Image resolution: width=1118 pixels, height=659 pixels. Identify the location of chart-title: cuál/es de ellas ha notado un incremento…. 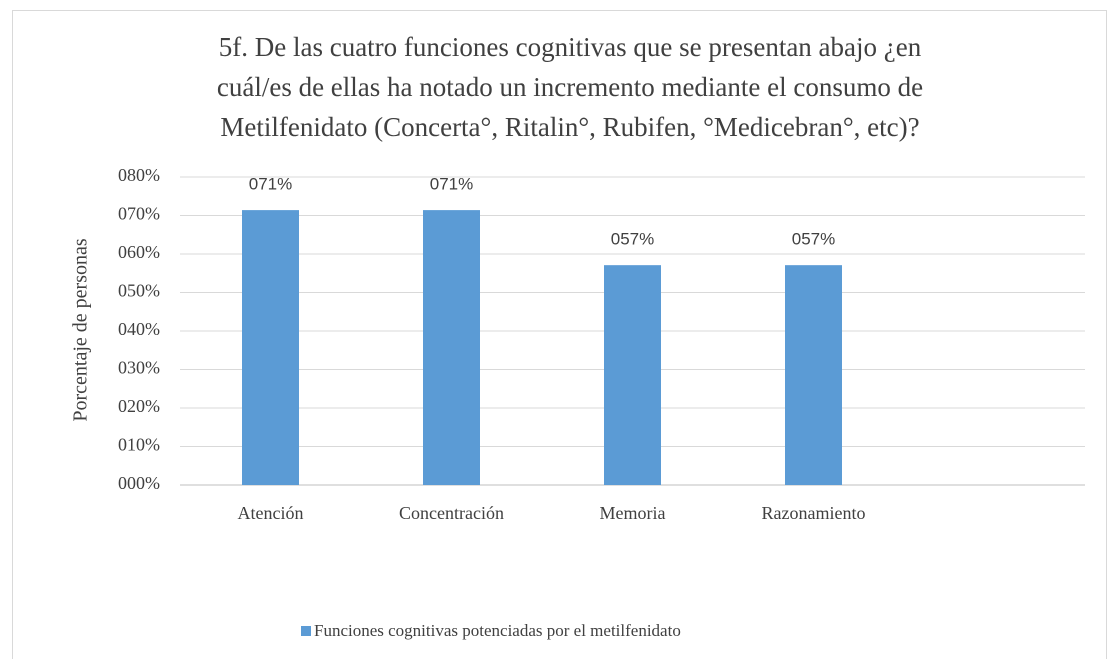
(570, 87).